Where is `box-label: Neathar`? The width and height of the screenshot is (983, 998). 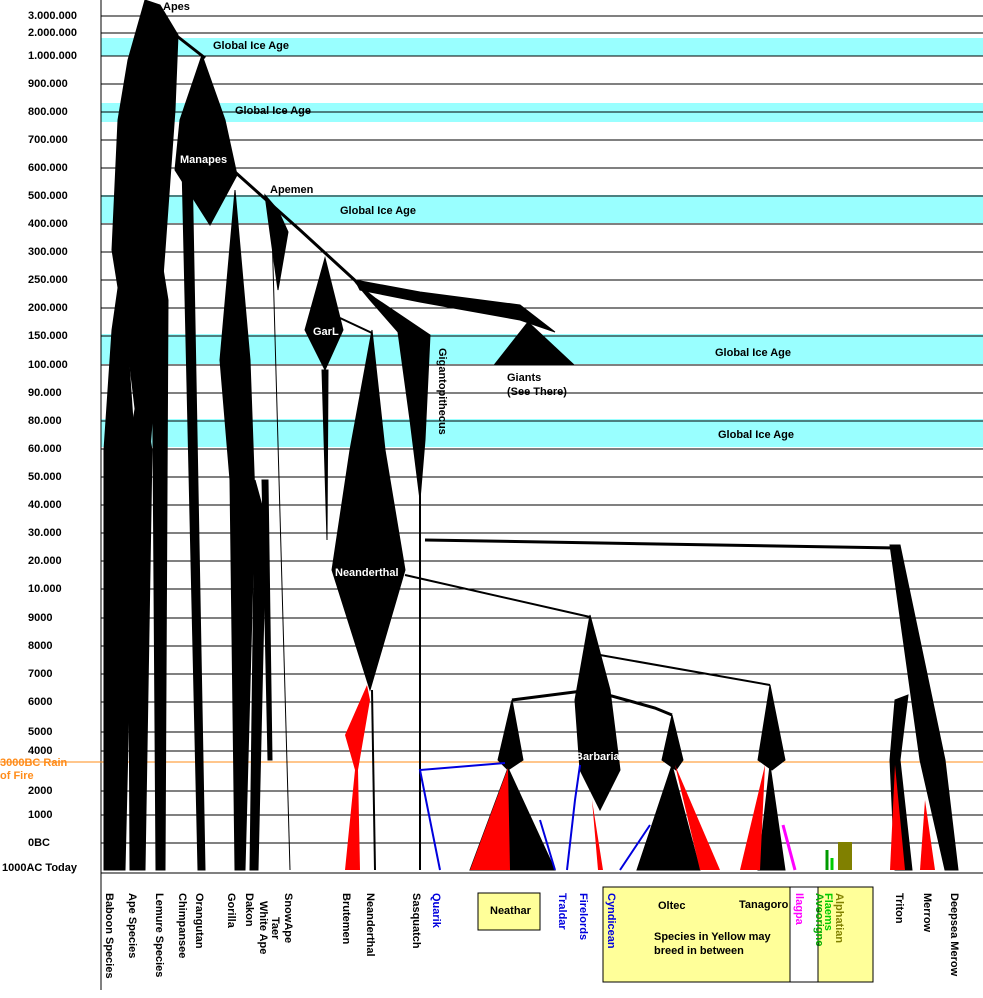 box-label: Neathar is located at coordinates (511, 911).